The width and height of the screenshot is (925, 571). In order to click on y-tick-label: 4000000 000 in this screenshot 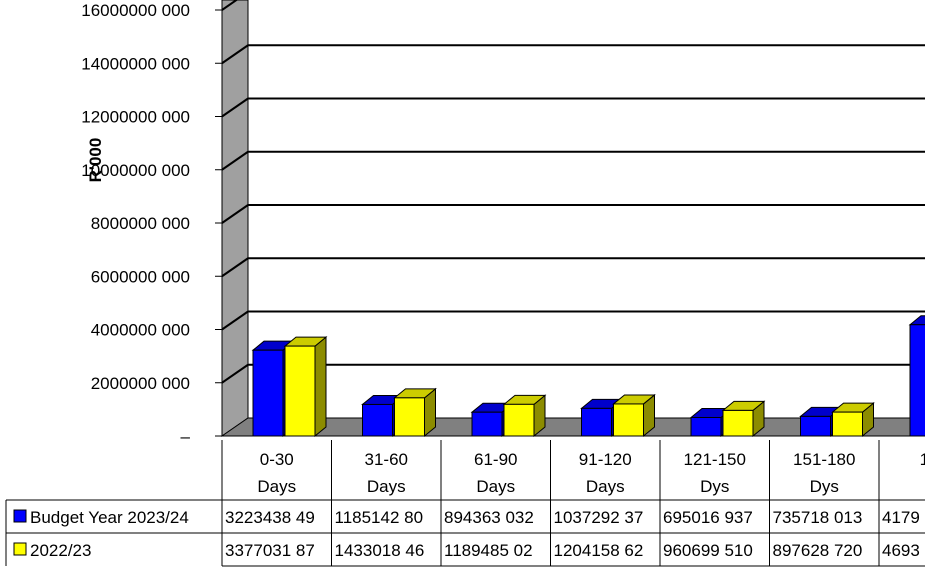, I will do `click(140, 330)`.